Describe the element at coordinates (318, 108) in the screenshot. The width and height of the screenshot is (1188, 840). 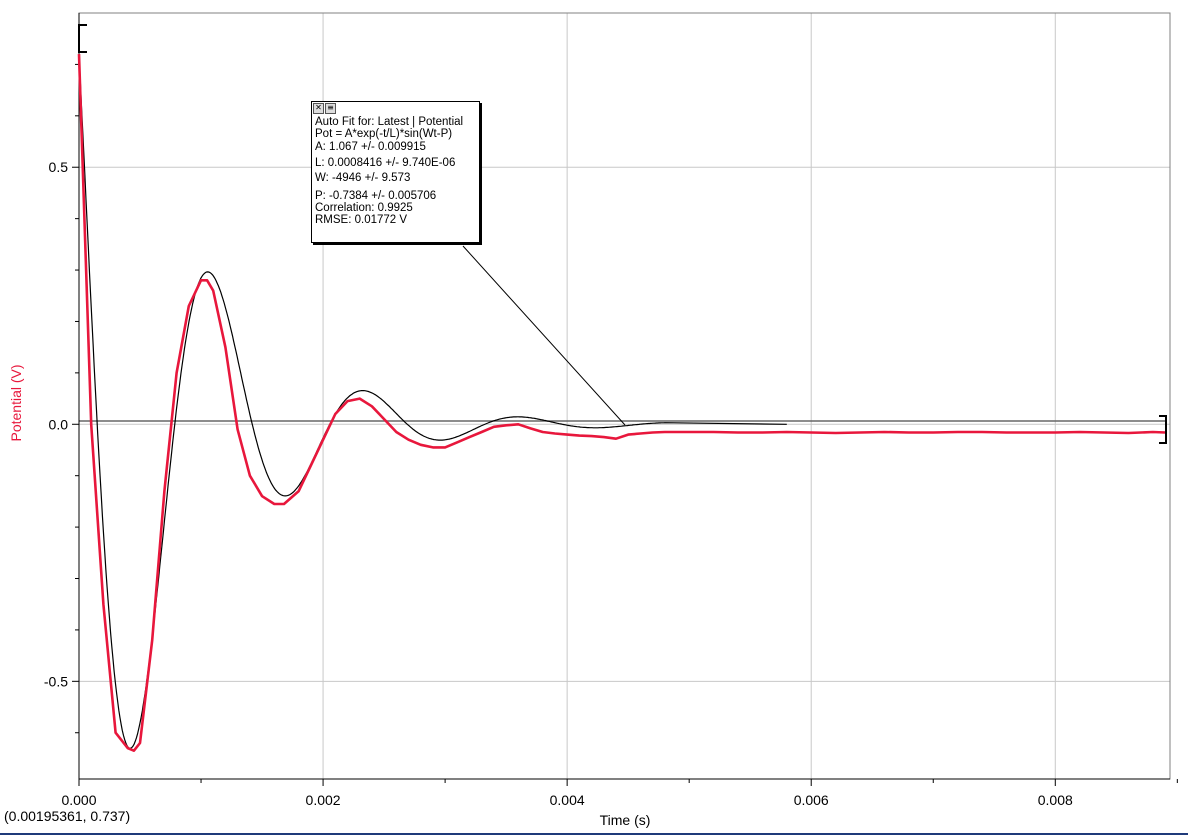
I see `close-icon: ✕` at that location.